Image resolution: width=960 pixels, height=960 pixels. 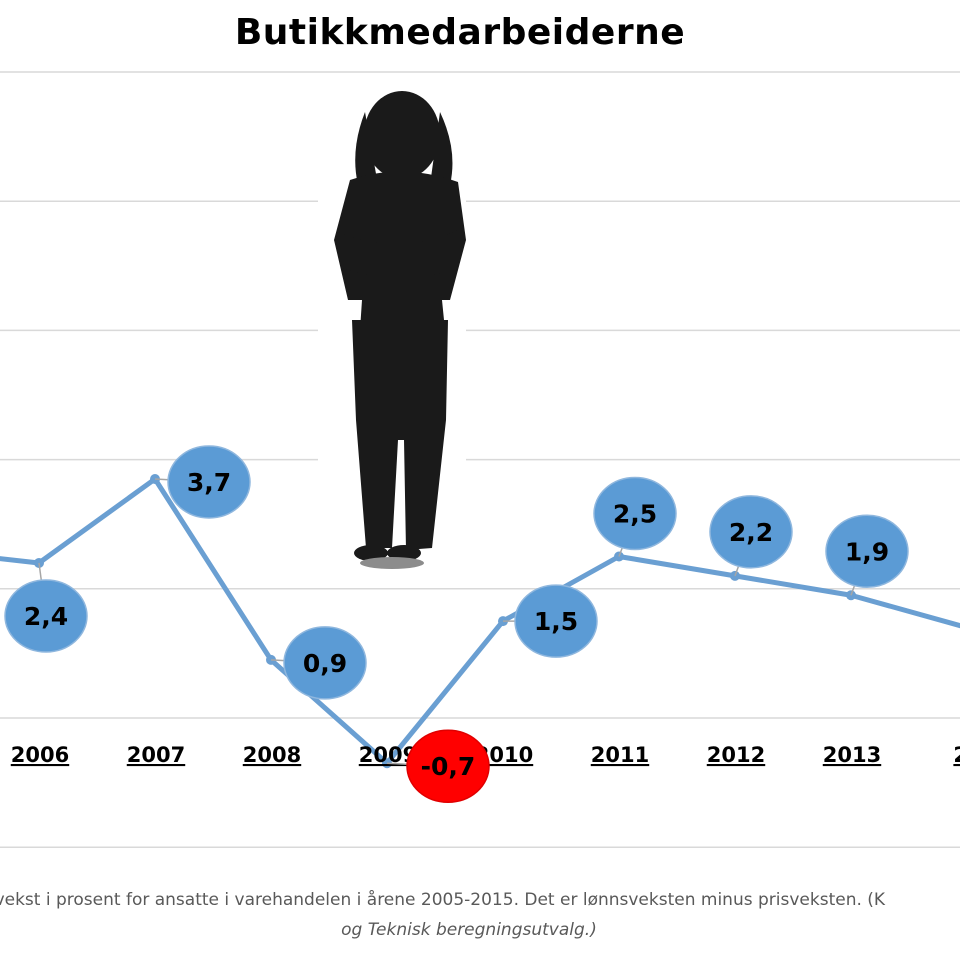 I want to click on data-label: 2,4, so click(x=46, y=616).